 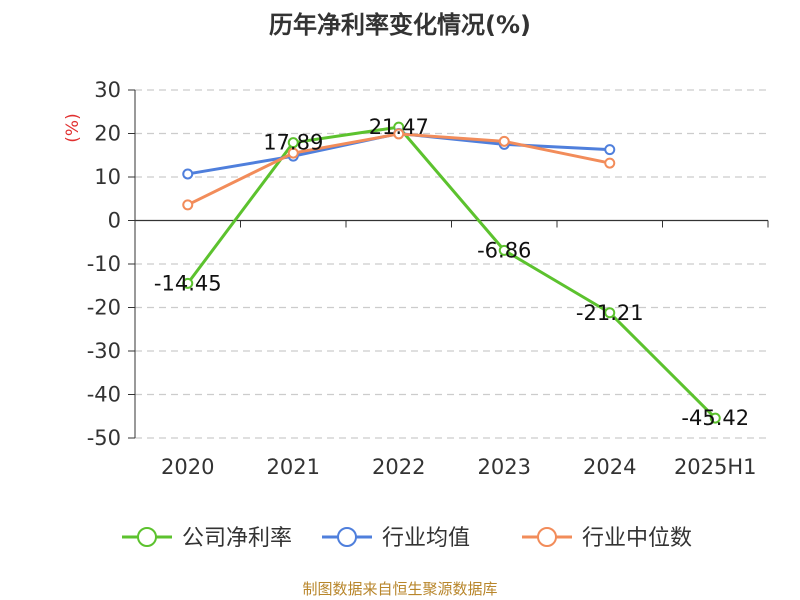 I want to click on x-tick-label-2022: 2022, so click(x=398, y=467).